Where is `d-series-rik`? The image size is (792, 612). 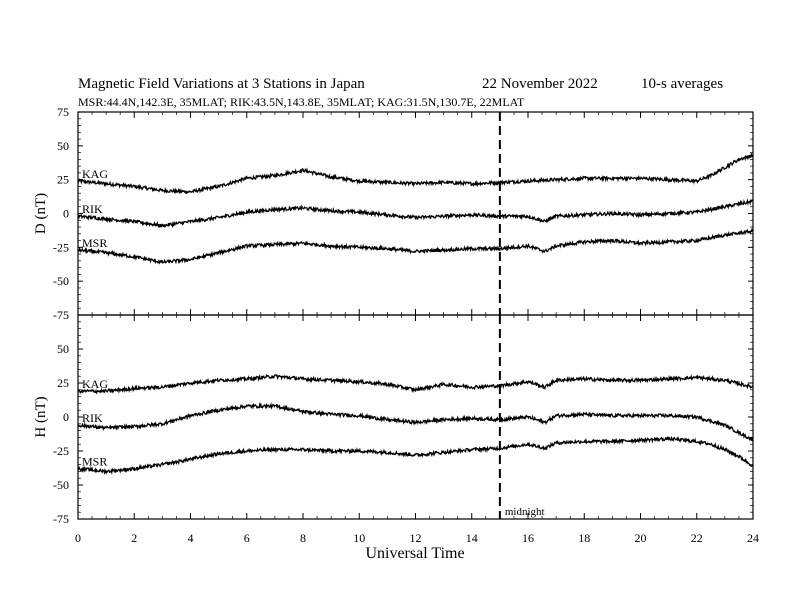 d-series-rik is located at coordinates (415, 213).